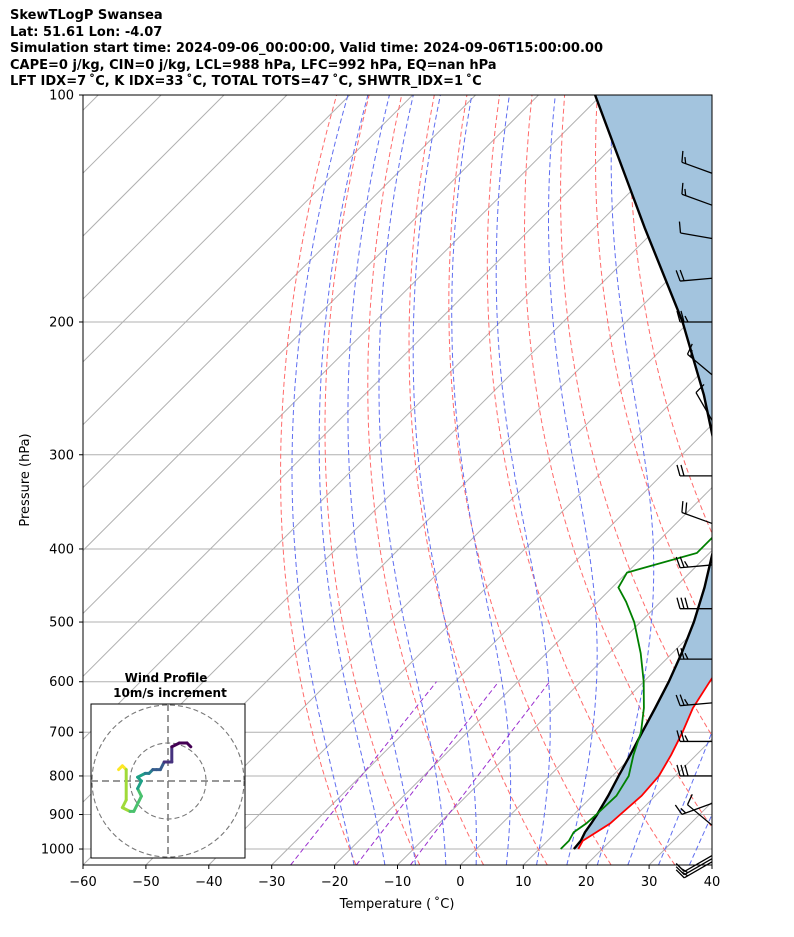  What do you see at coordinates (57, 850) in the screenshot?
I see `y-tick-label: 1000` at bounding box center [57, 850].